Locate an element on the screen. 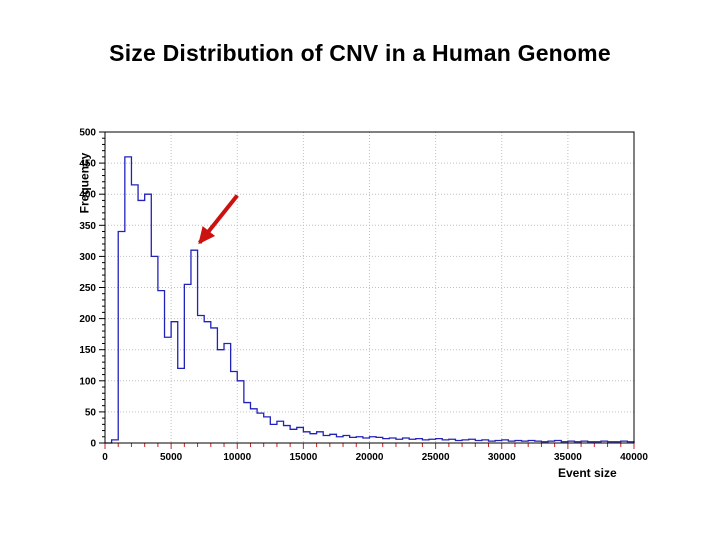  svg-text: 100 is located at coordinates (87, 381).